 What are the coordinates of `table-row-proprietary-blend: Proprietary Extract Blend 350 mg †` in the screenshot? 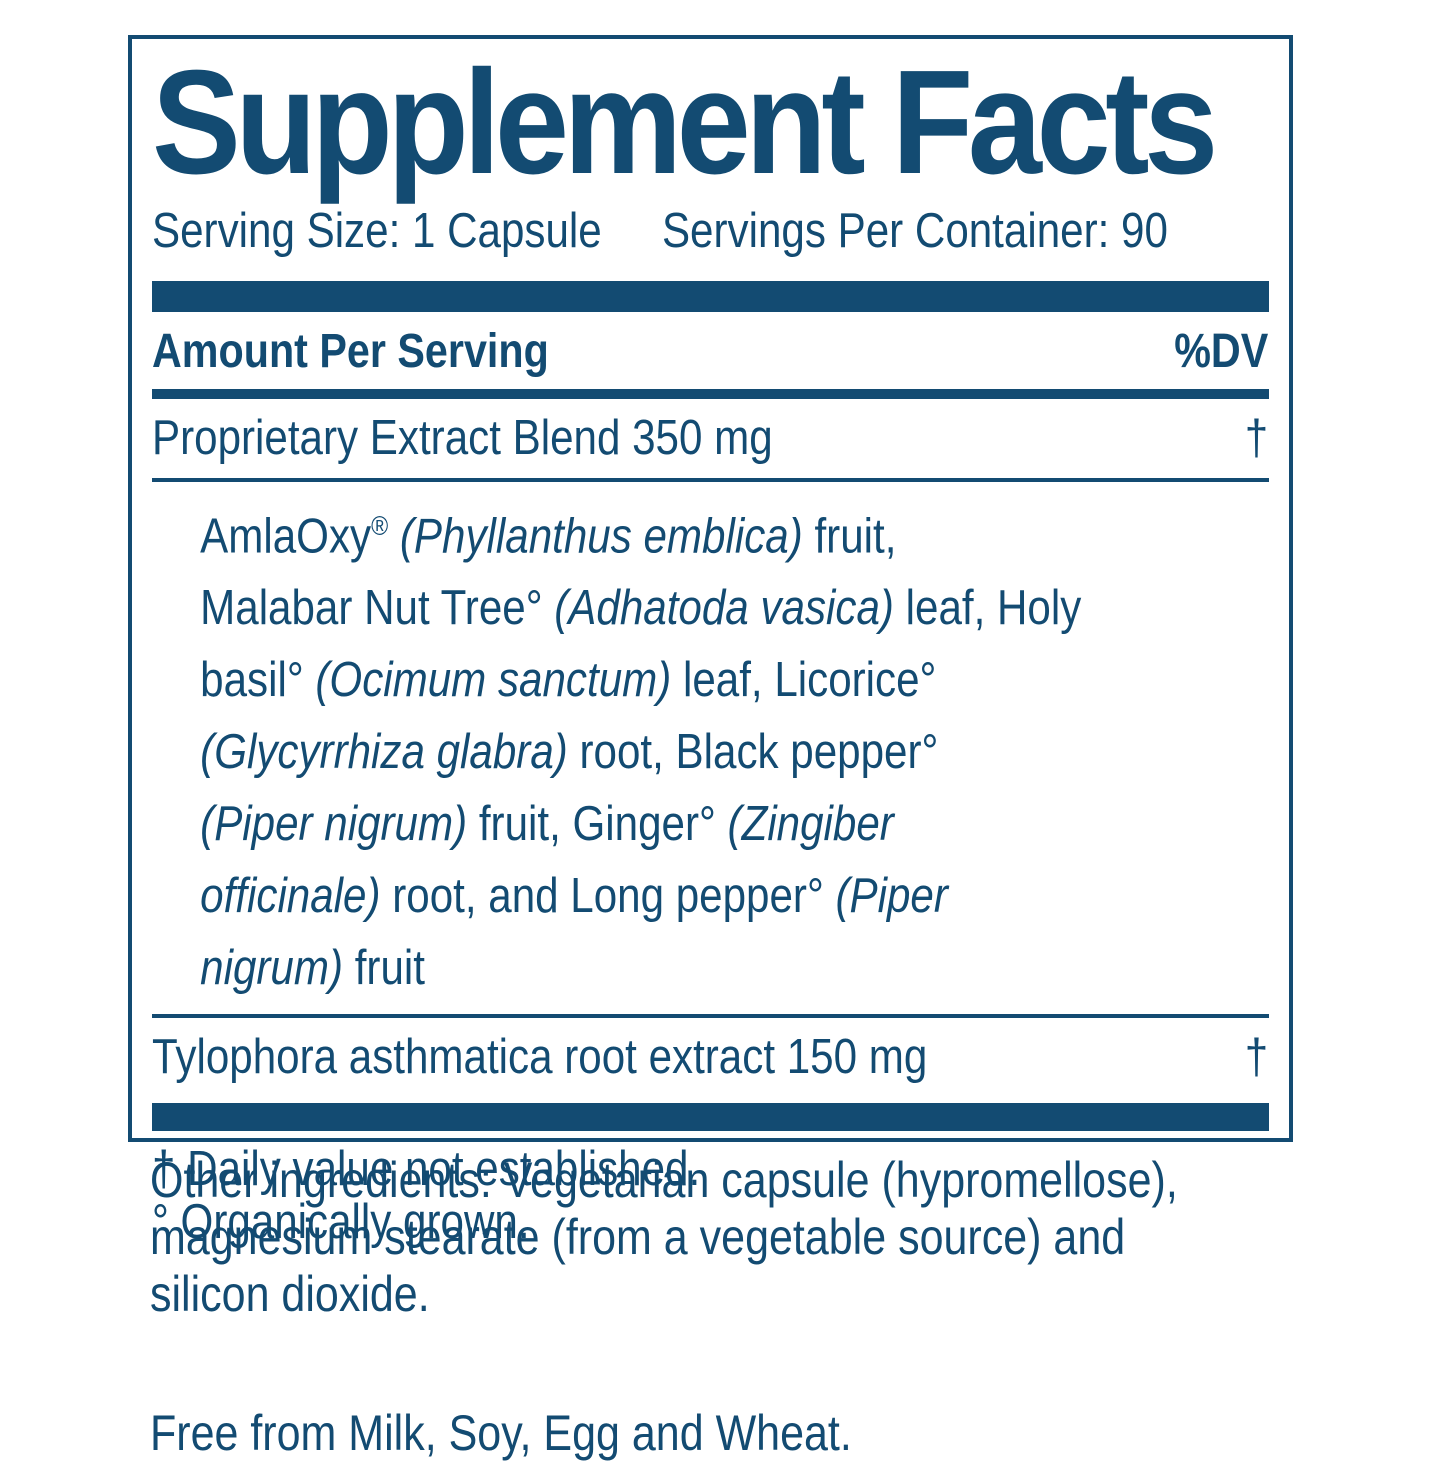 It's located at (710, 438).